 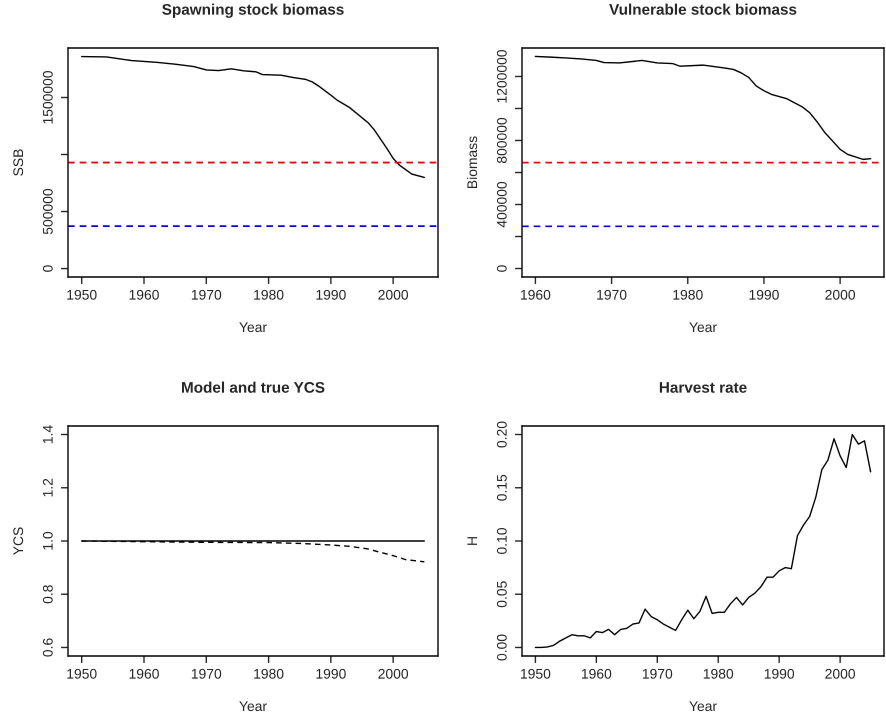 What do you see at coordinates (47, 211) in the screenshot?
I see `y-tick-label: 500000` at bounding box center [47, 211].